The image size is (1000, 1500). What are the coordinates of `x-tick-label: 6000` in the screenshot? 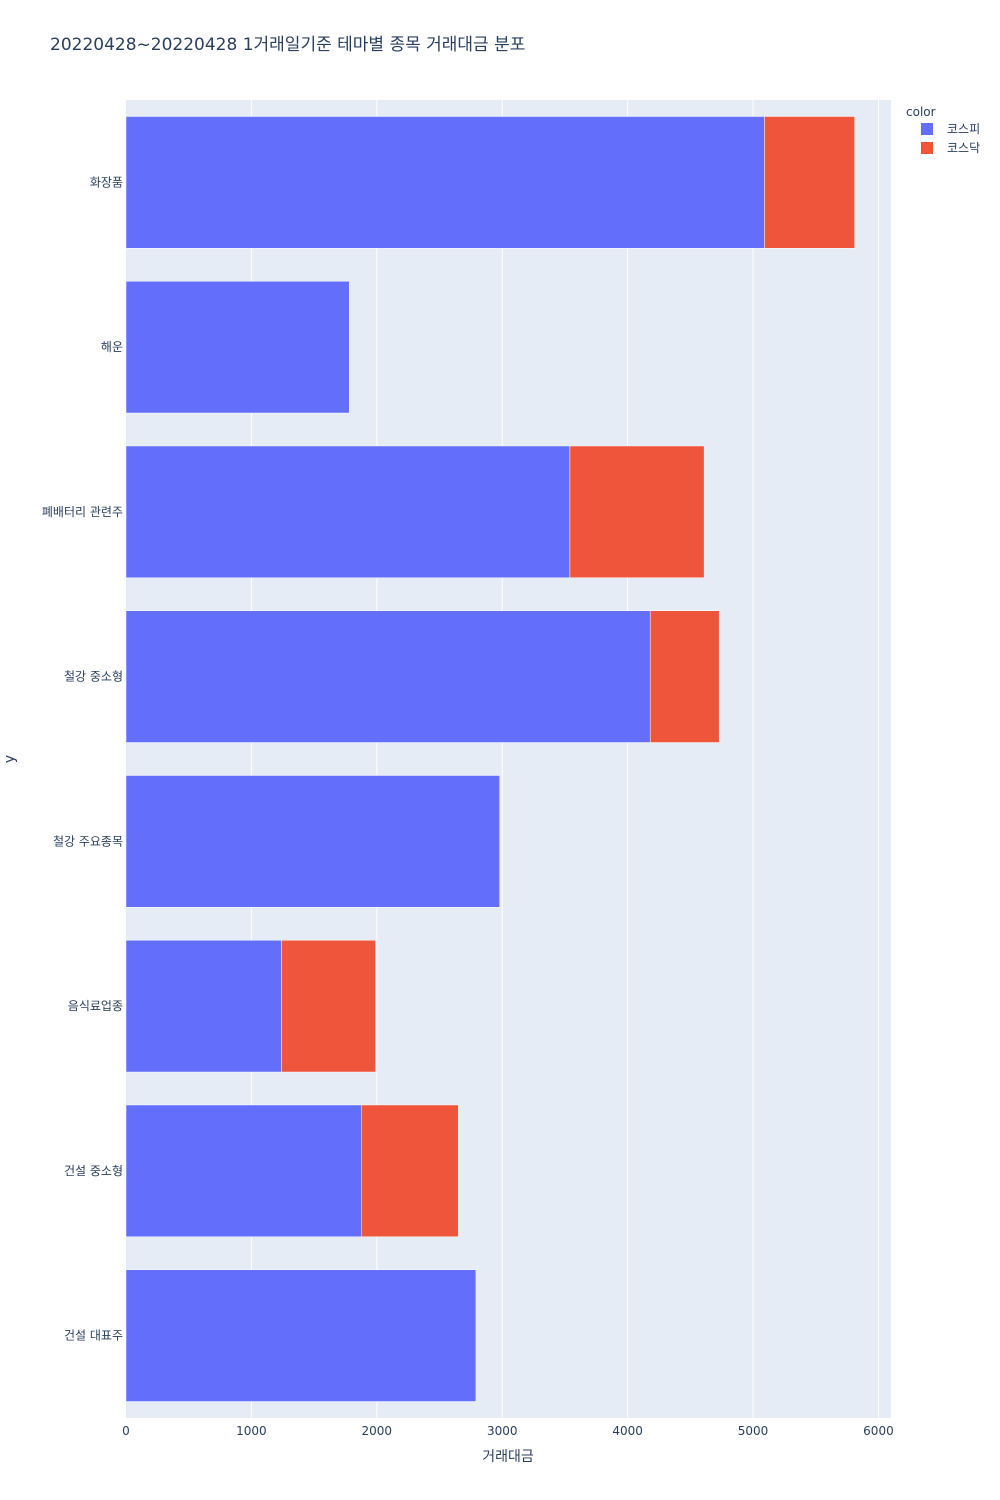 It's located at (878, 1431).